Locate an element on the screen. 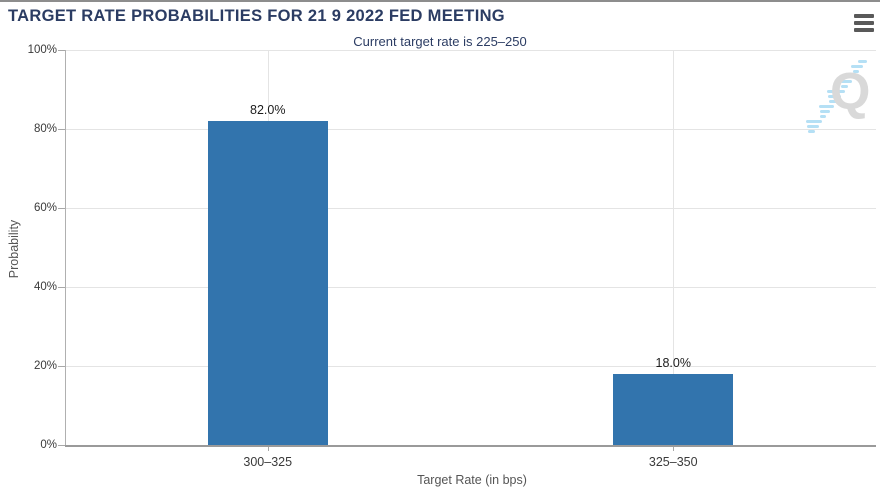 The image size is (880, 493). x-tick-label: 325–350 is located at coordinates (673, 462).